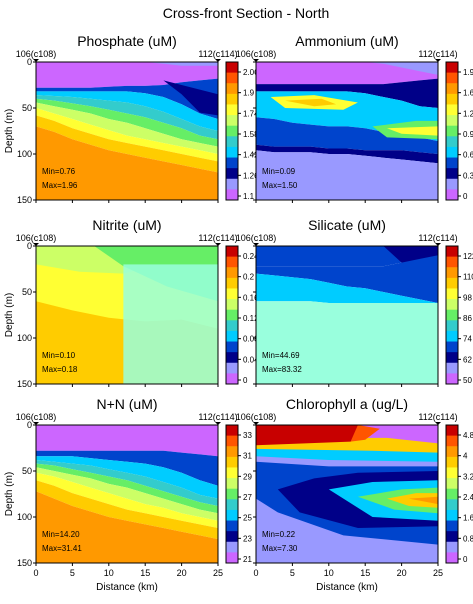 The width and height of the screenshot is (473, 604). I want to click on x-tick-label: 5, so click(292, 573).